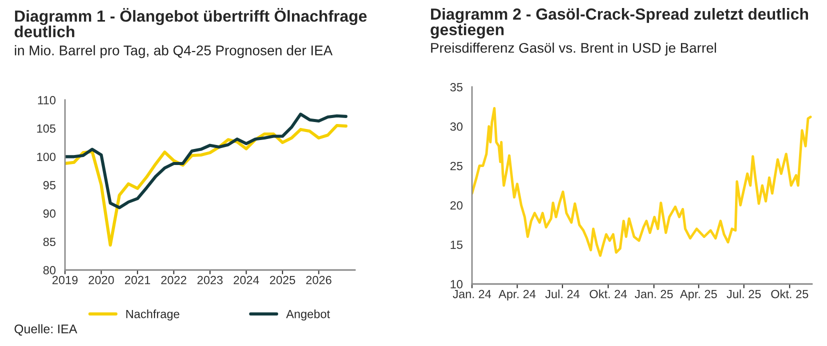  I want to click on y-tick-label: 110, so click(47, 100).